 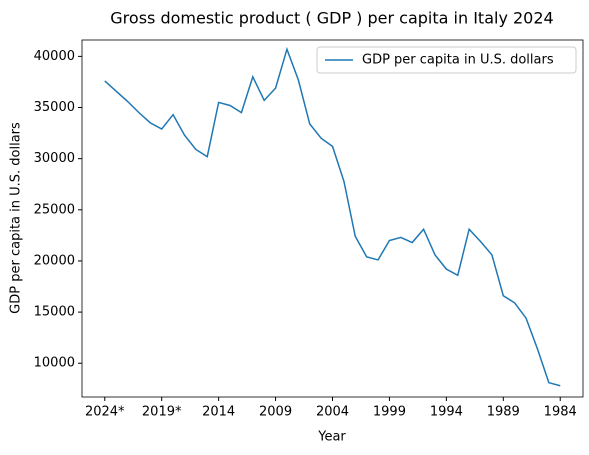 I want to click on x-tick-label: 1994, so click(x=446, y=412).